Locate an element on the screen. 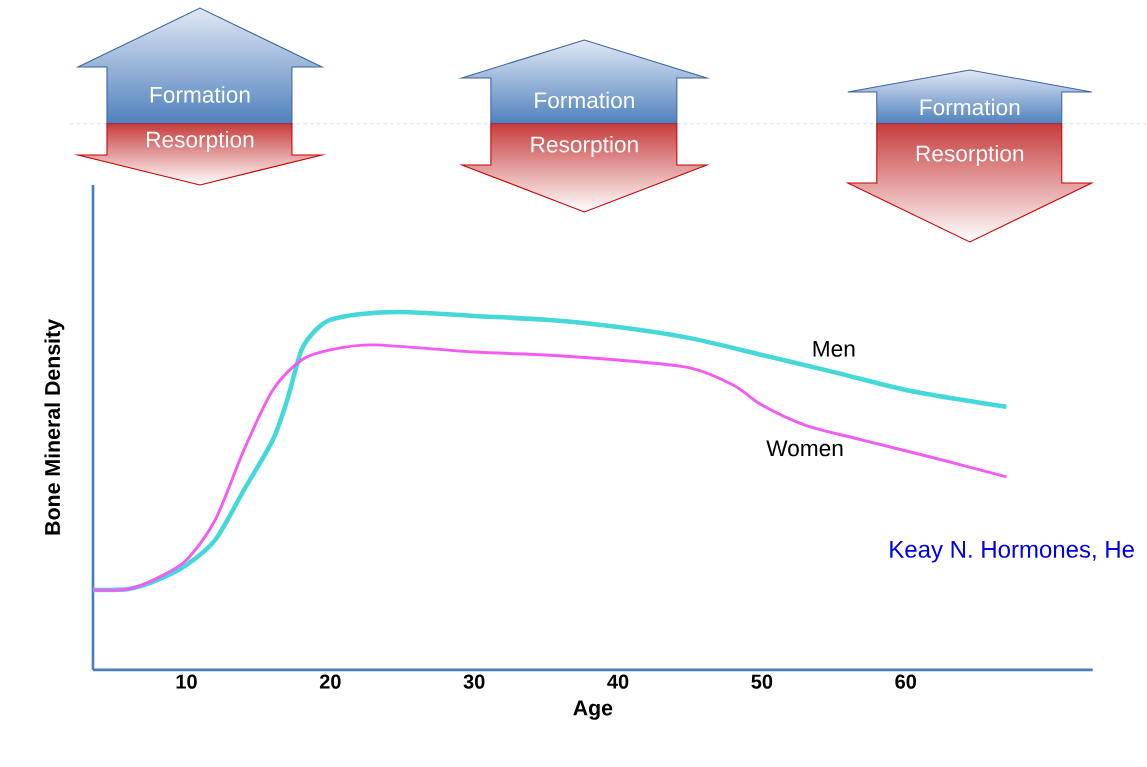 This screenshot has height=767, width=1147. x-tick-label: 30 is located at coordinates (474, 681).